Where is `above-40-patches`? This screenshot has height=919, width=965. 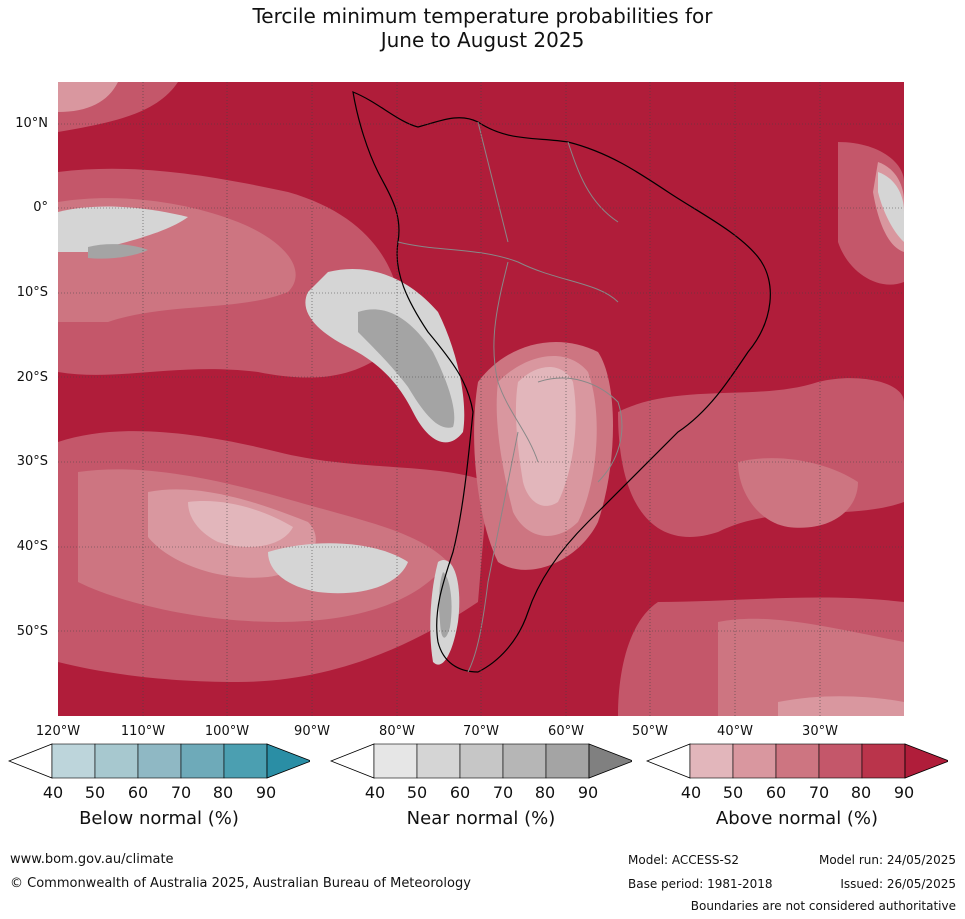
above-40-patches is located at coordinates (382, 457).